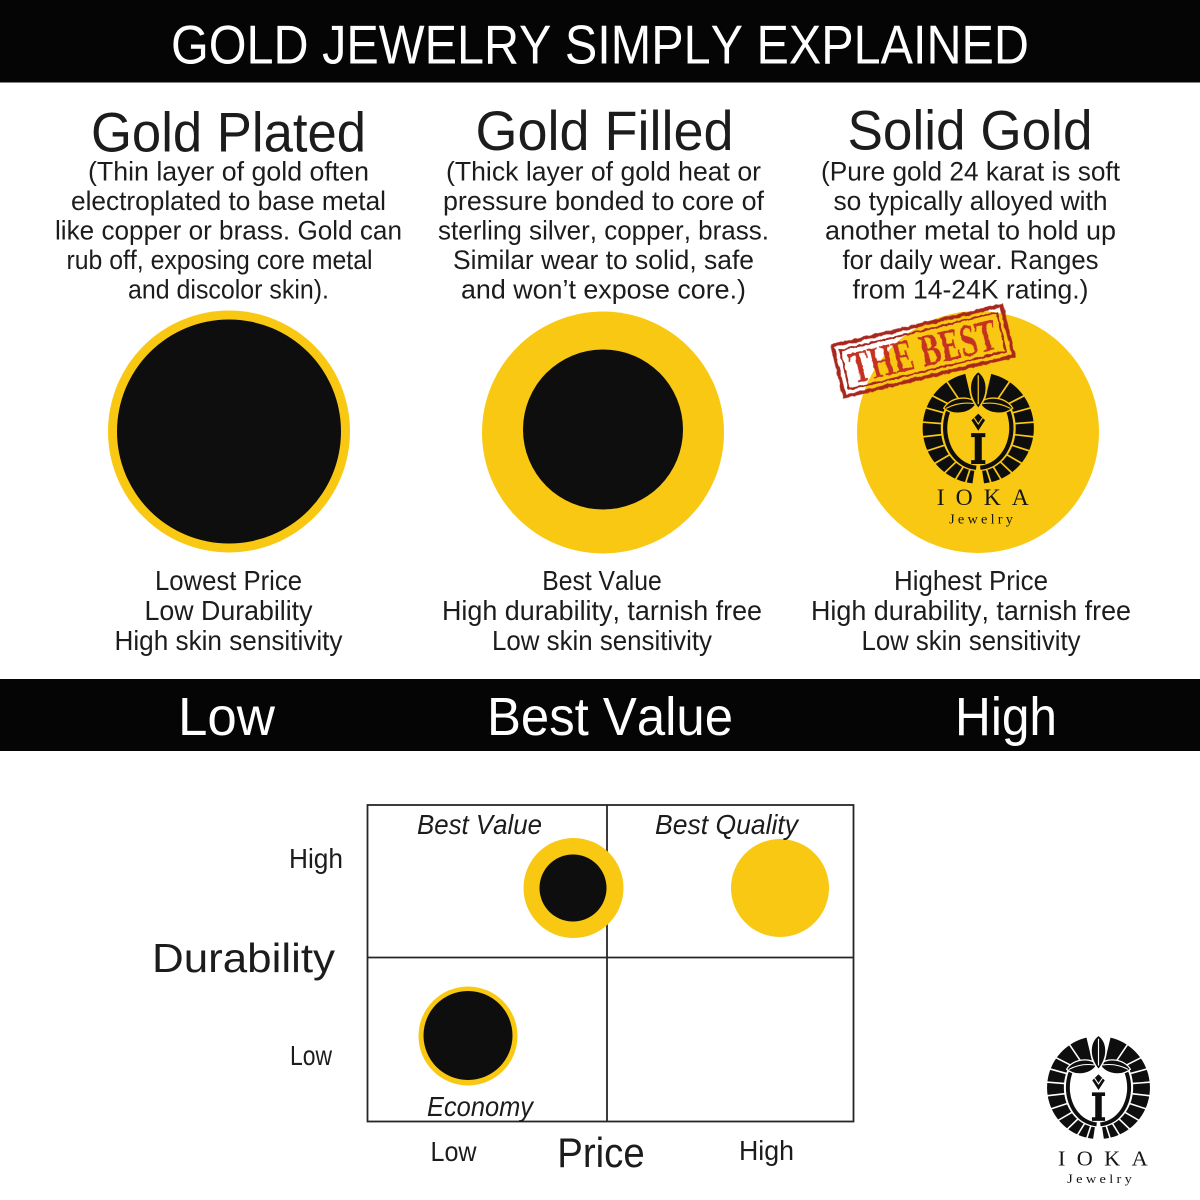  Describe the element at coordinates (228, 580) in the screenshot. I see `svg-text: Lowest Price` at that location.